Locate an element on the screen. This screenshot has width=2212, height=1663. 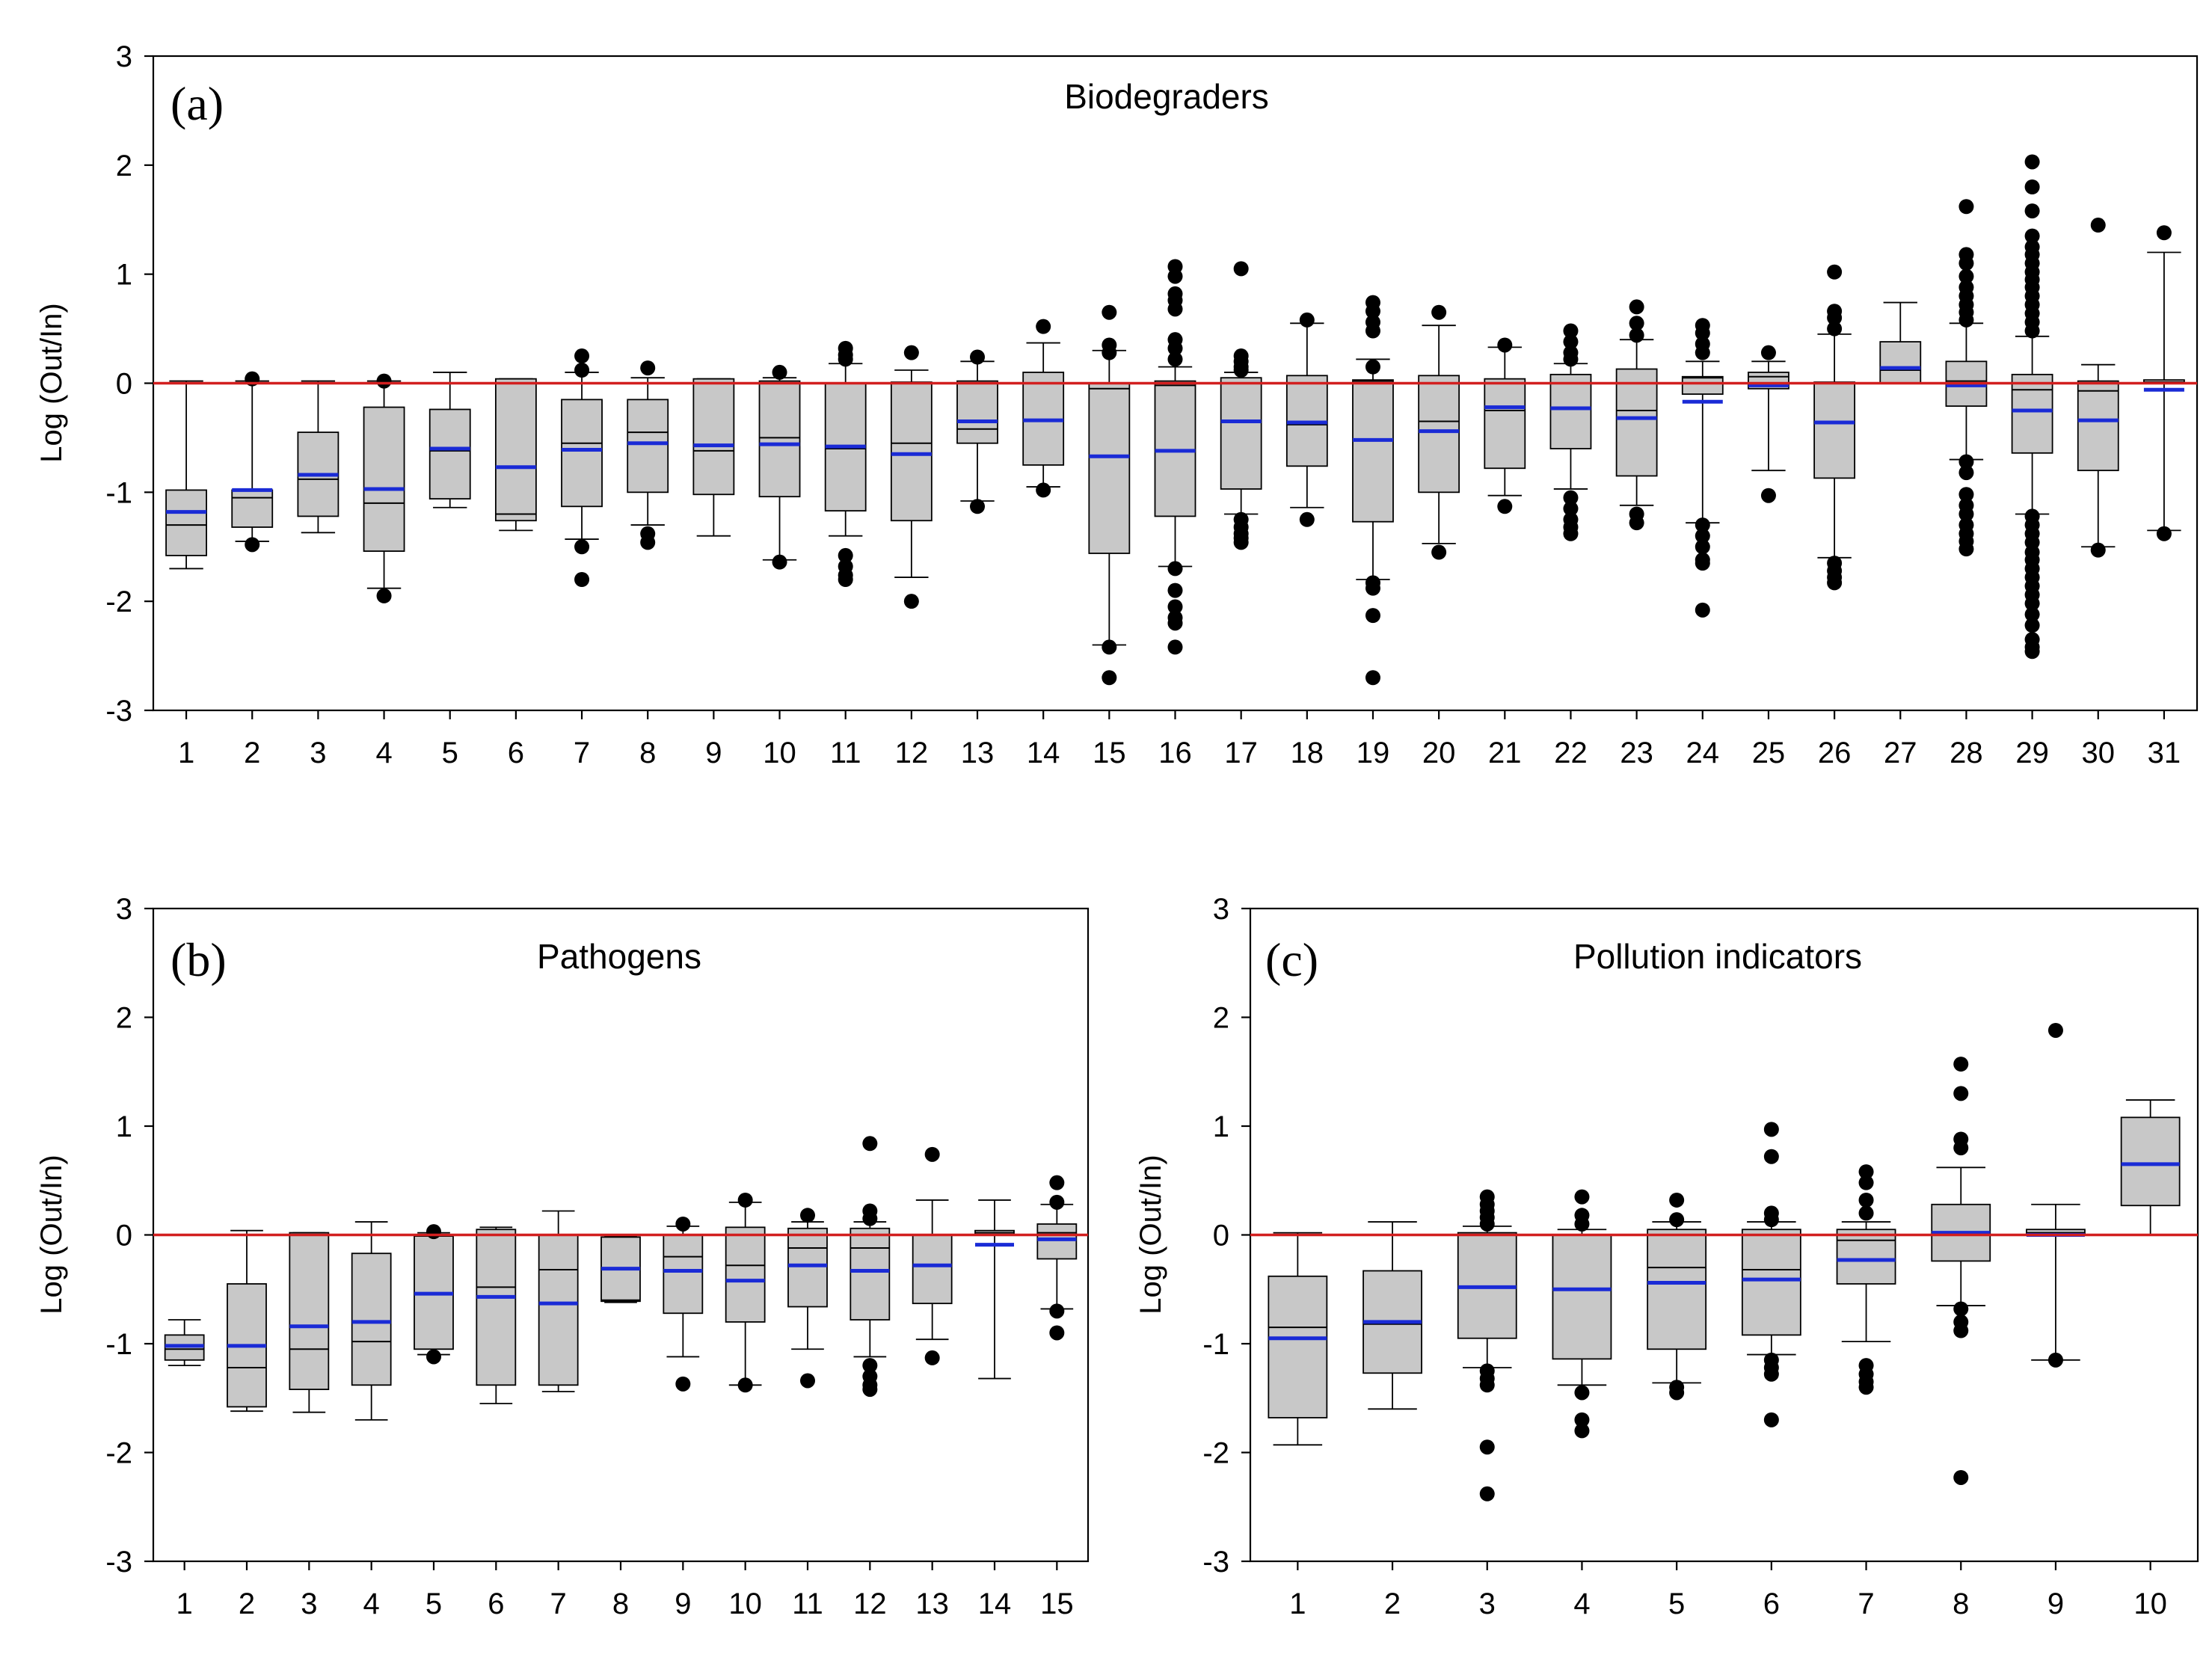
x-tick-label: 9 is located at coordinates (683, 1603).